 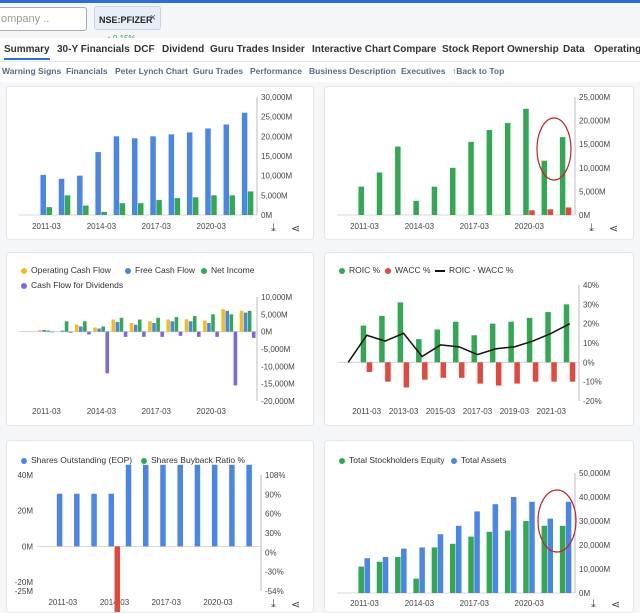 What do you see at coordinates (239, 49) in the screenshot?
I see `tab-guru-trades: Guru Trades` at bounding box center [239, 49].